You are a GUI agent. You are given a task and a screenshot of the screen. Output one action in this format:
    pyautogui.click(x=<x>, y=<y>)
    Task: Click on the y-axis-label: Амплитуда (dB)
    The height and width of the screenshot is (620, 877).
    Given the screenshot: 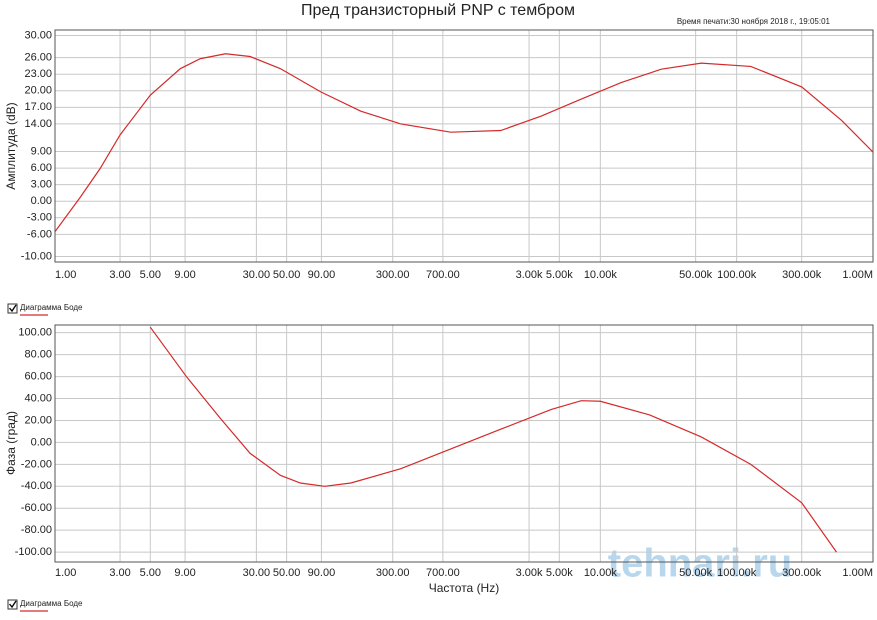 What is the action you would take?
    pyautogui.click(x=11, y=145)
    